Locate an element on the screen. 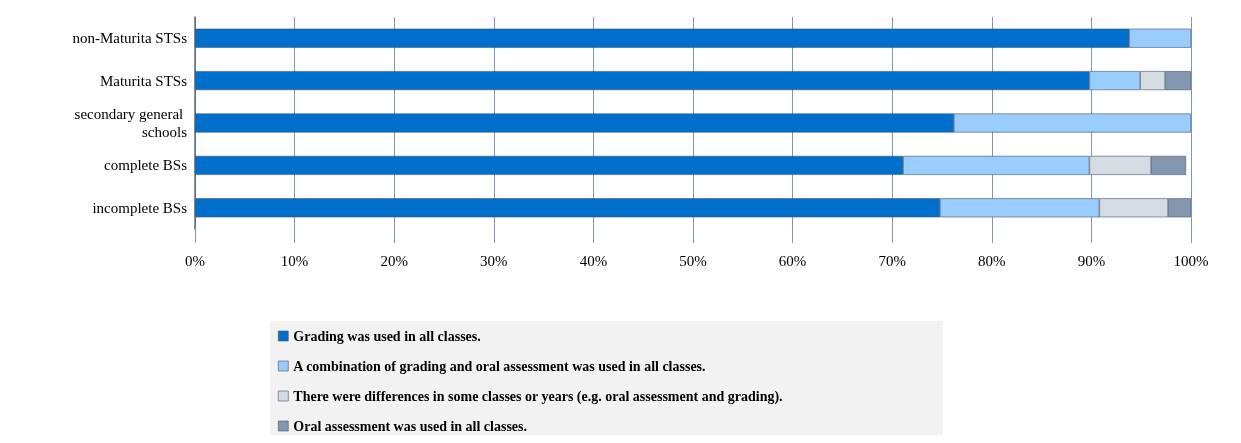  y-tick-label: complete BSs is located at coordinates (146, 165).